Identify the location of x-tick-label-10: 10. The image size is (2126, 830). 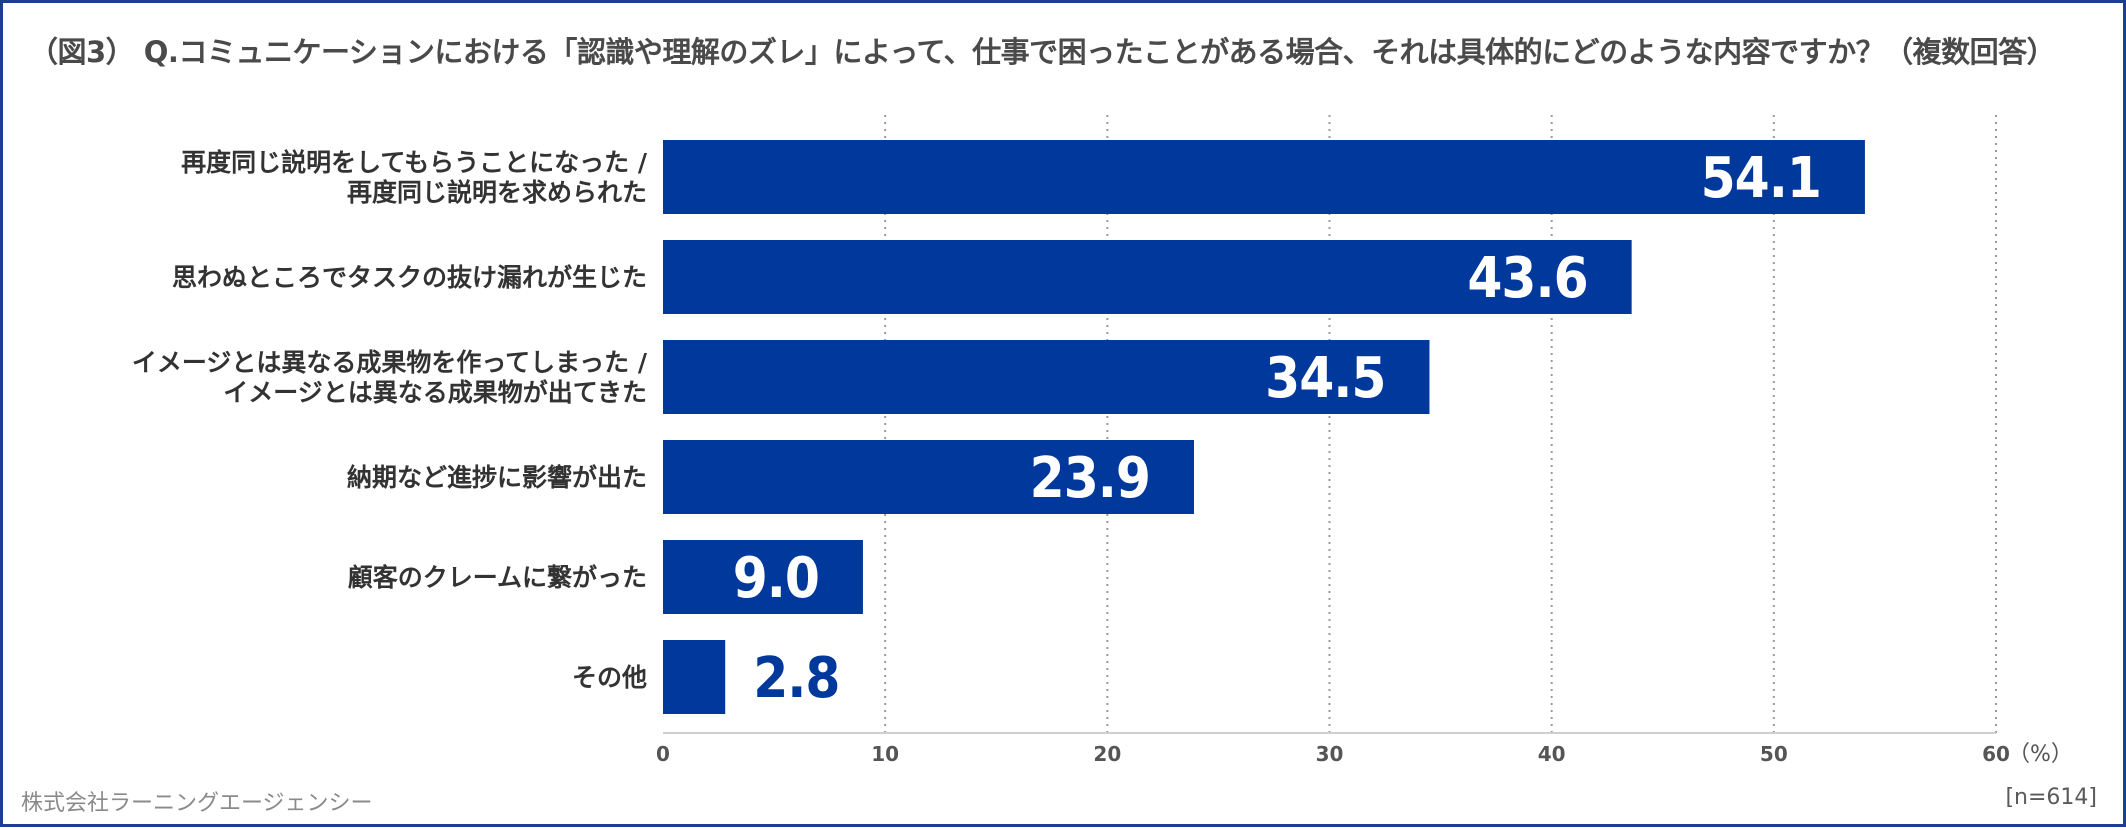
(885, 754).